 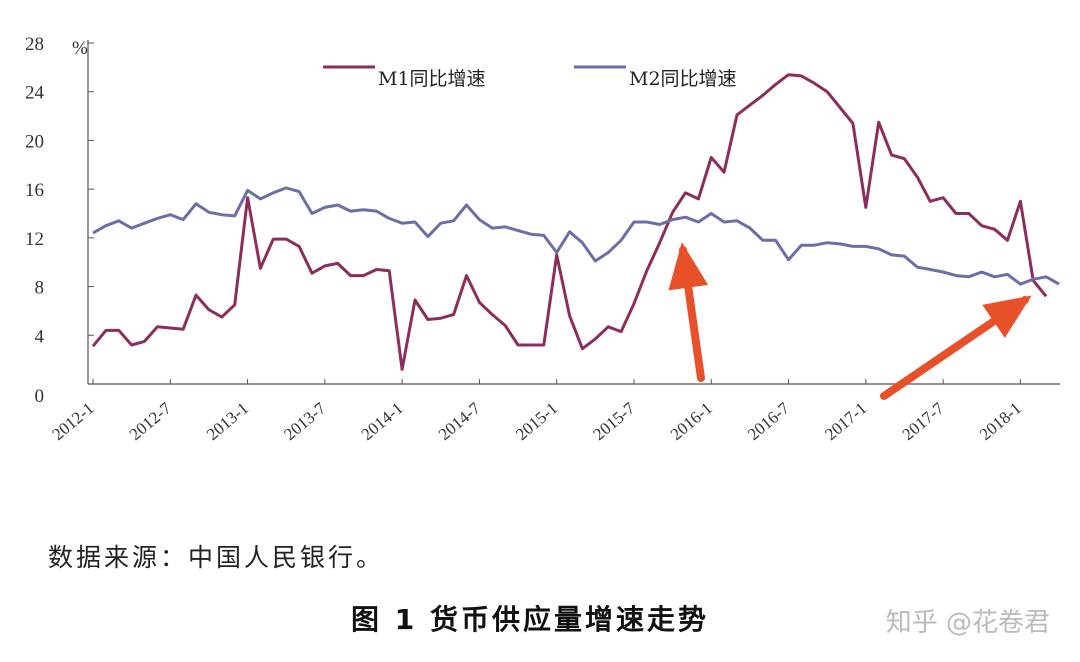 What do you see at coordinates (216, 557) in the screenshot?
I see `source-note: 数据来源：中国人民银行。` at bounding box center [216, 557].